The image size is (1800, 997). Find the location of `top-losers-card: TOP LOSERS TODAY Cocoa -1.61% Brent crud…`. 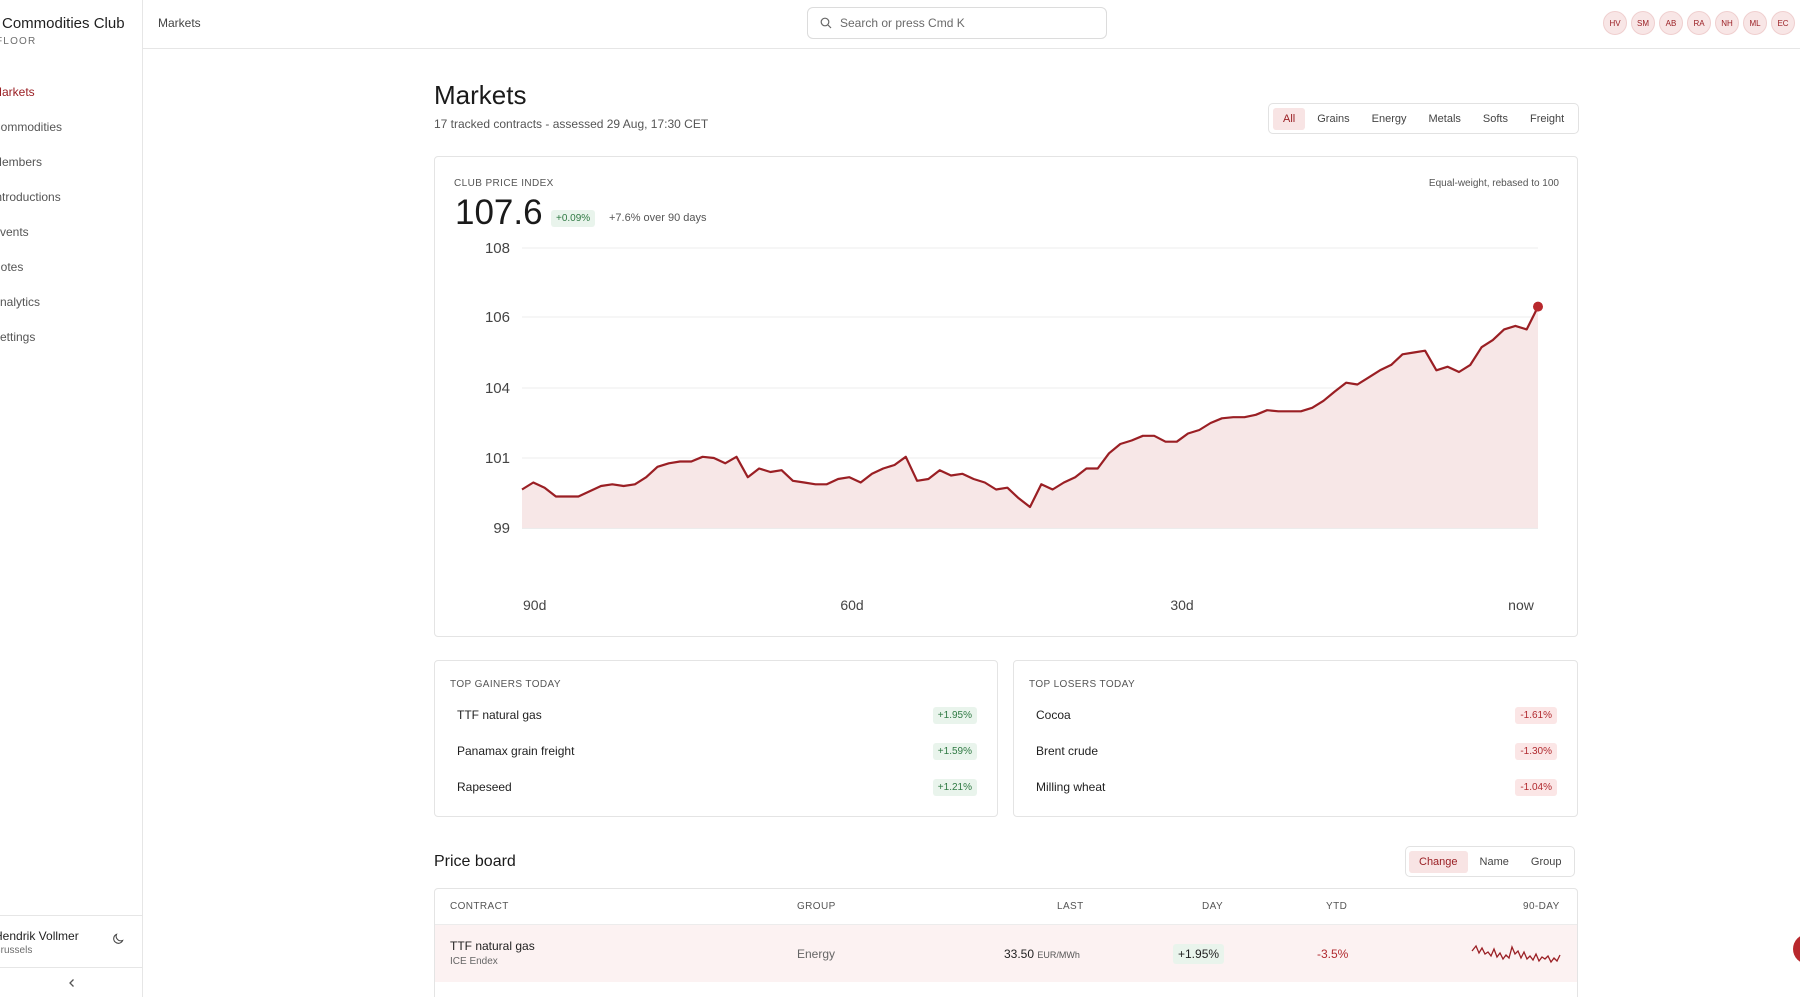

top-losers-card: TOP LOSERS TODAY Cocoa -1.61% Brent crud… is located at coordinates (1295, 738).